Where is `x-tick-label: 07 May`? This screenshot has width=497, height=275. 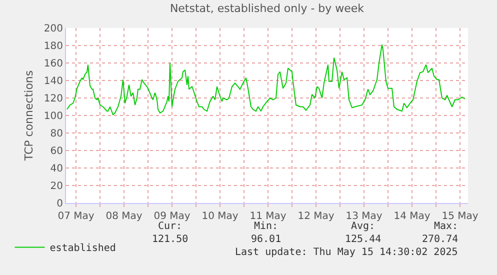
x-tick-label: 07 May is located at coordinates (76, 216).